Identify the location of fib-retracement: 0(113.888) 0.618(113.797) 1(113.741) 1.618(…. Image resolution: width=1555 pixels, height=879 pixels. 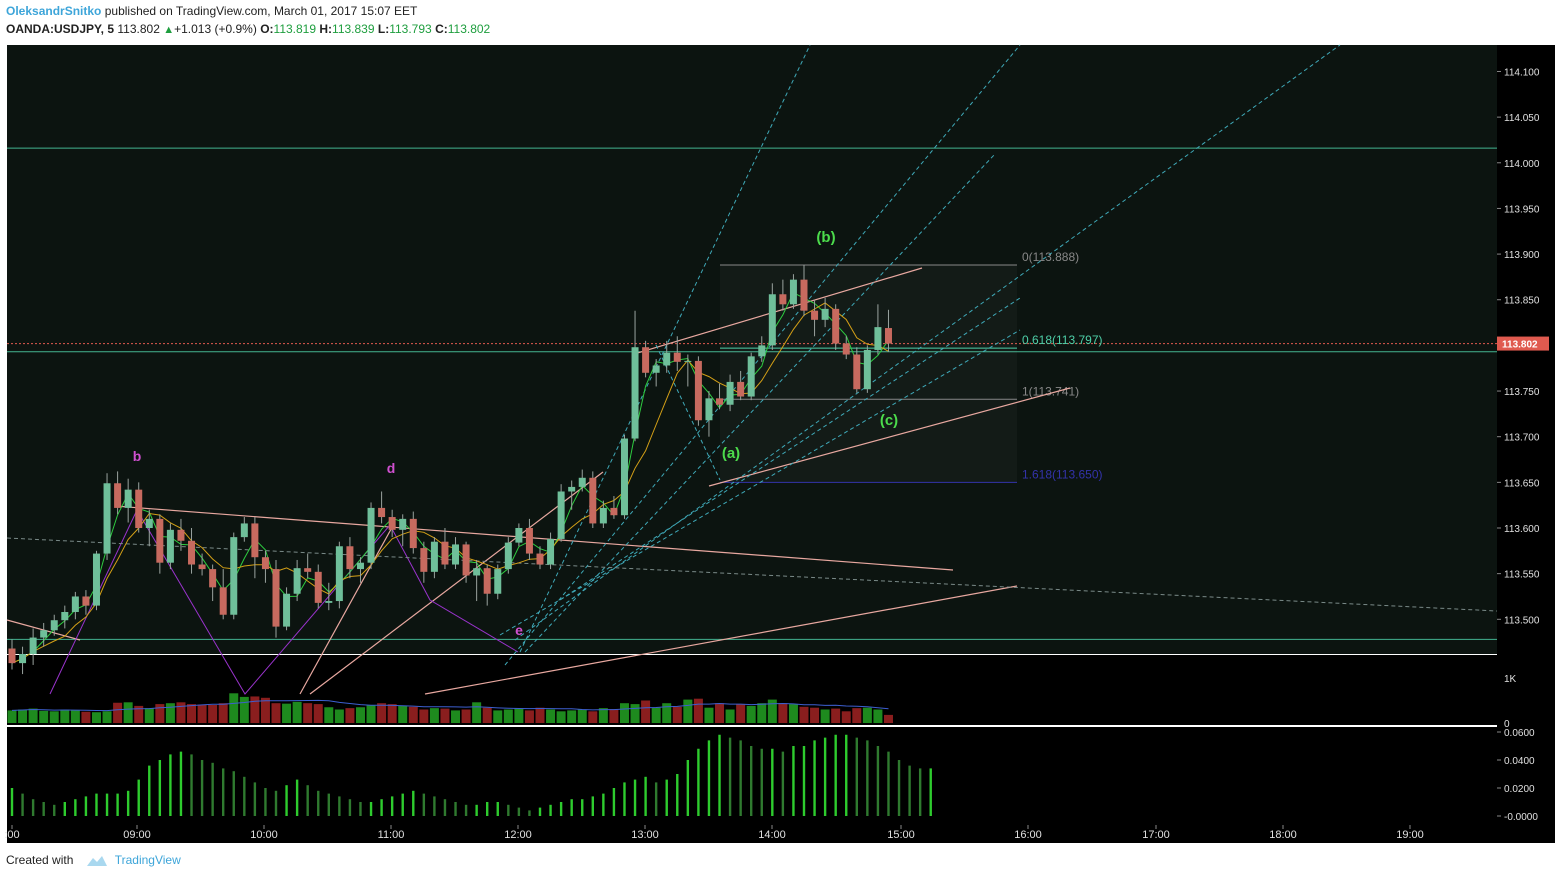
(911, 366).